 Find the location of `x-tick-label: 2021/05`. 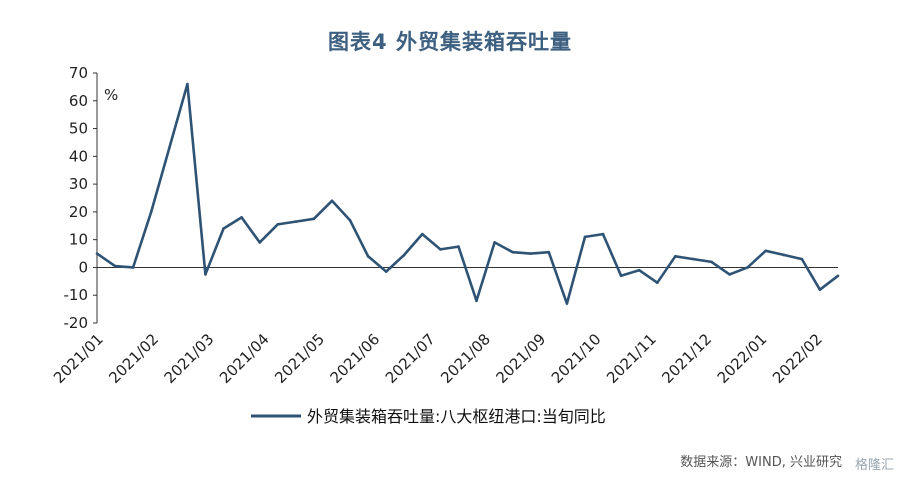

x-tick-label: 2021/05 is located at coordinates (299, 358).